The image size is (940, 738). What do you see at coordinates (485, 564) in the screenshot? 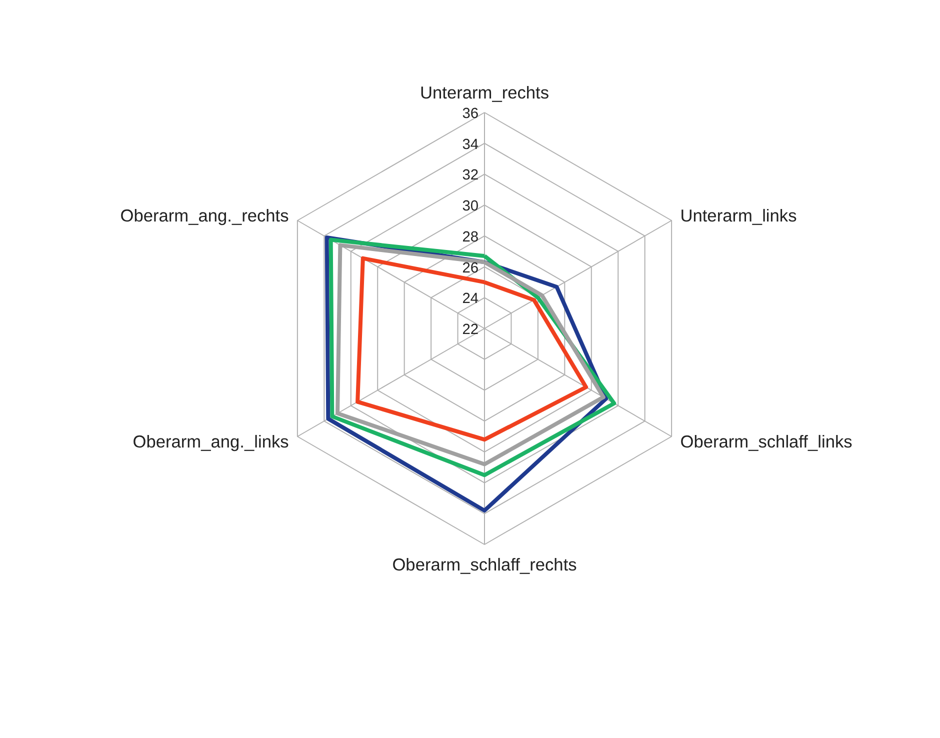
I see `spoke-label: Oberarm_schlaff_rechts` at bounding box center [485, 564].